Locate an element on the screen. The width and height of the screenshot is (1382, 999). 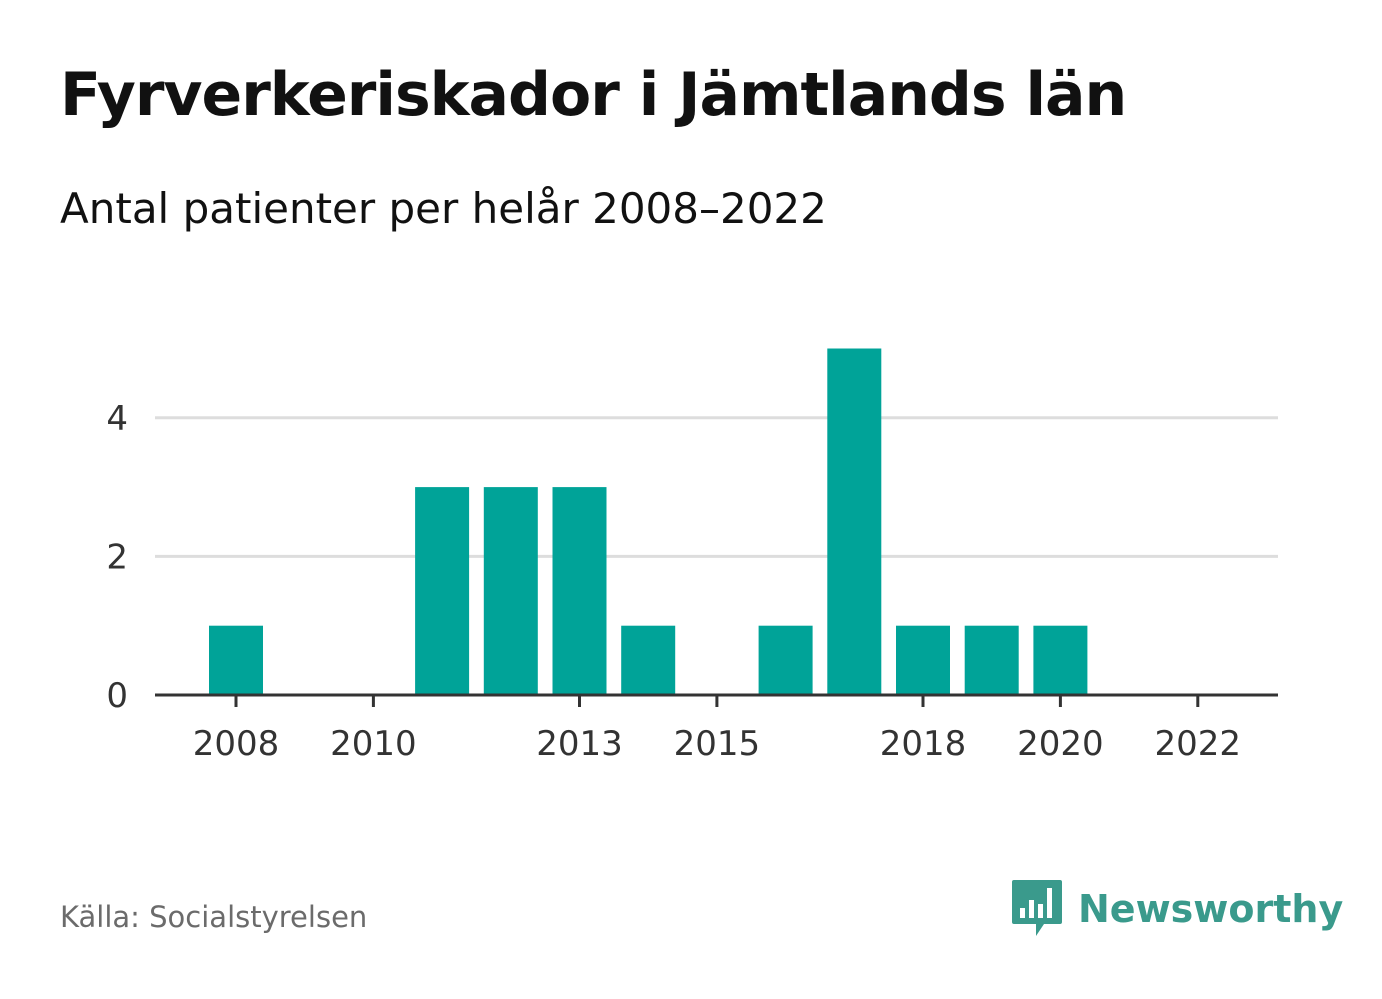
bar-2019 is located at coordinates (991, 660).